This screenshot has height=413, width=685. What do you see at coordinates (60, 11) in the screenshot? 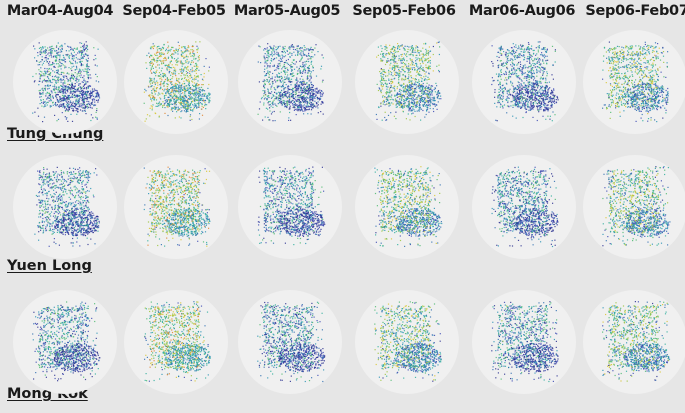
I see `column-header: Mar04-Aug04` at bounding box center [60, 11].